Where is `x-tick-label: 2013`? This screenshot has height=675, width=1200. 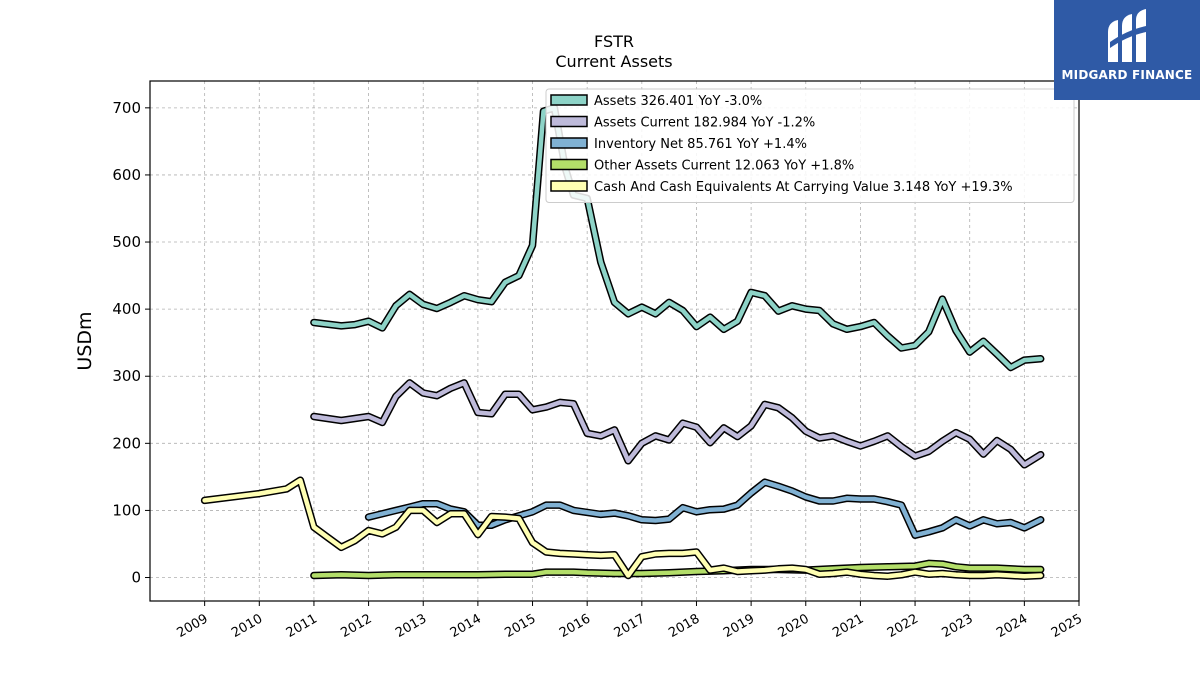
x-tick-label: 2013 is located at coordinates (411, 626).